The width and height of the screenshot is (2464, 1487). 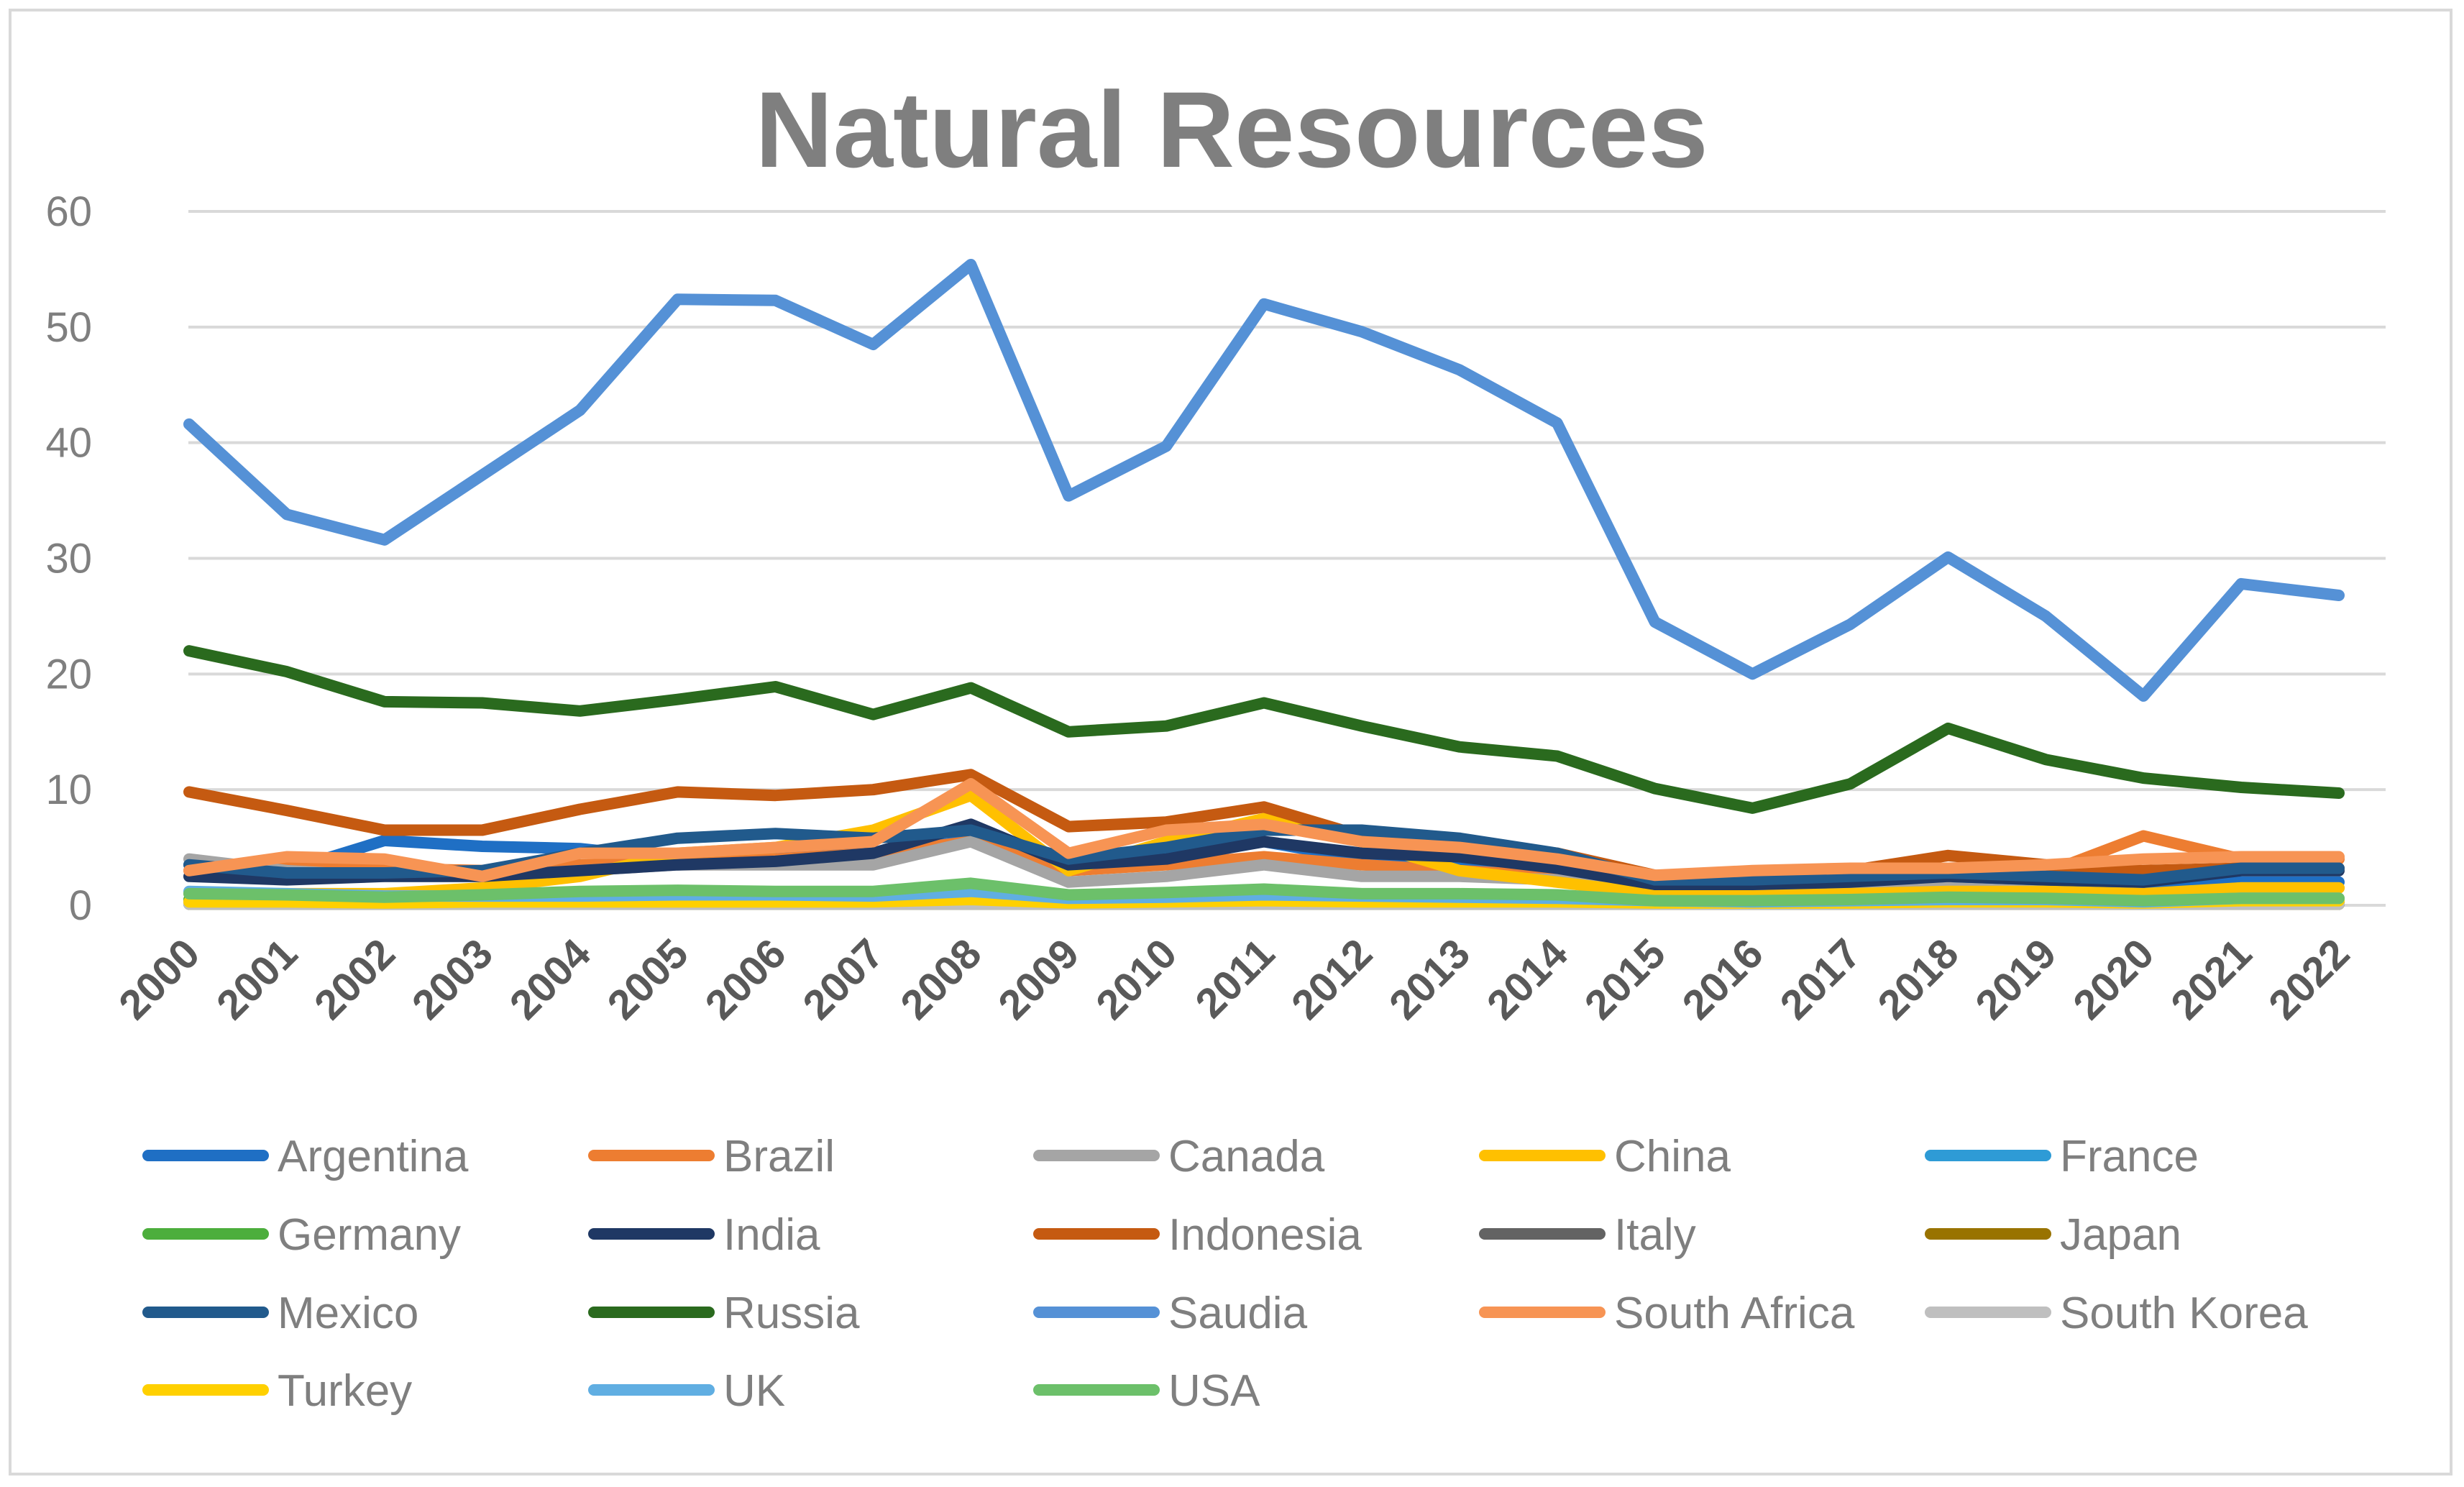 I want to click on legend-item-japan: Japan, so click(x=2053, y=1235).